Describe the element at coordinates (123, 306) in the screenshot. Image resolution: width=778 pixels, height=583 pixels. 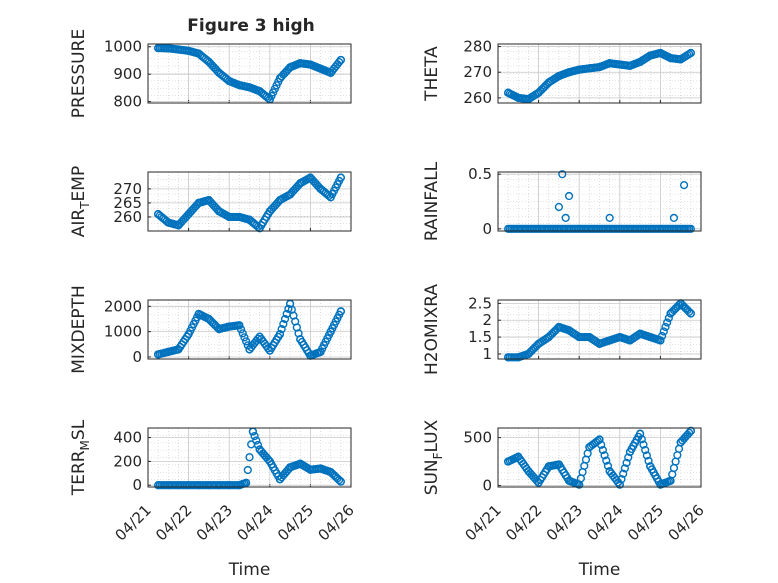
I see `y-tick-label: 2000` at that location.